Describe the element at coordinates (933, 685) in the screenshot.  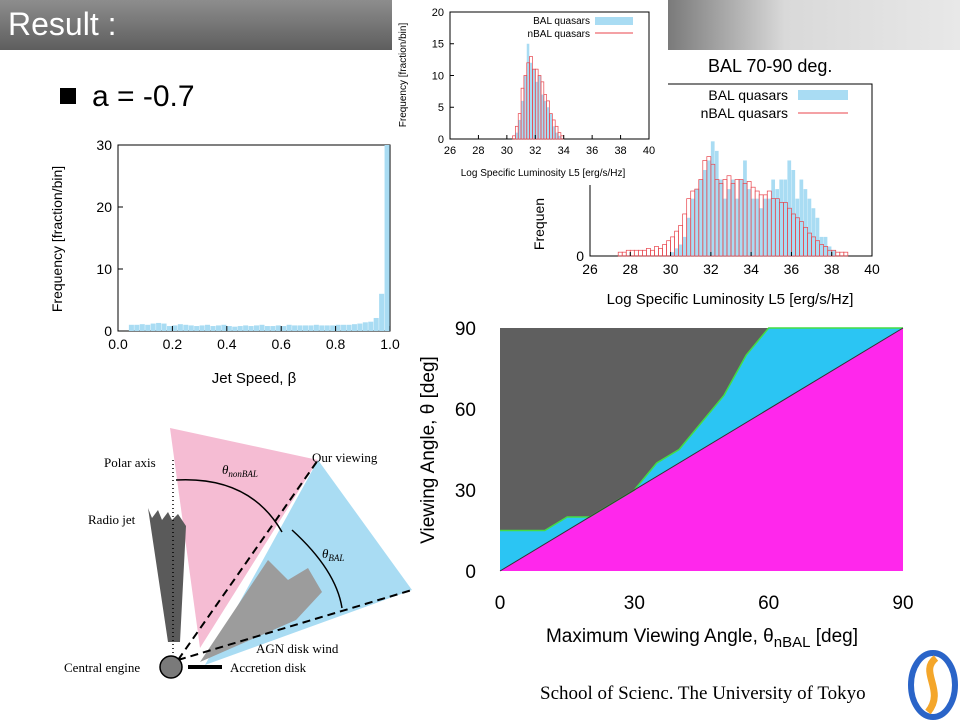
I see `university-logo` at that location.